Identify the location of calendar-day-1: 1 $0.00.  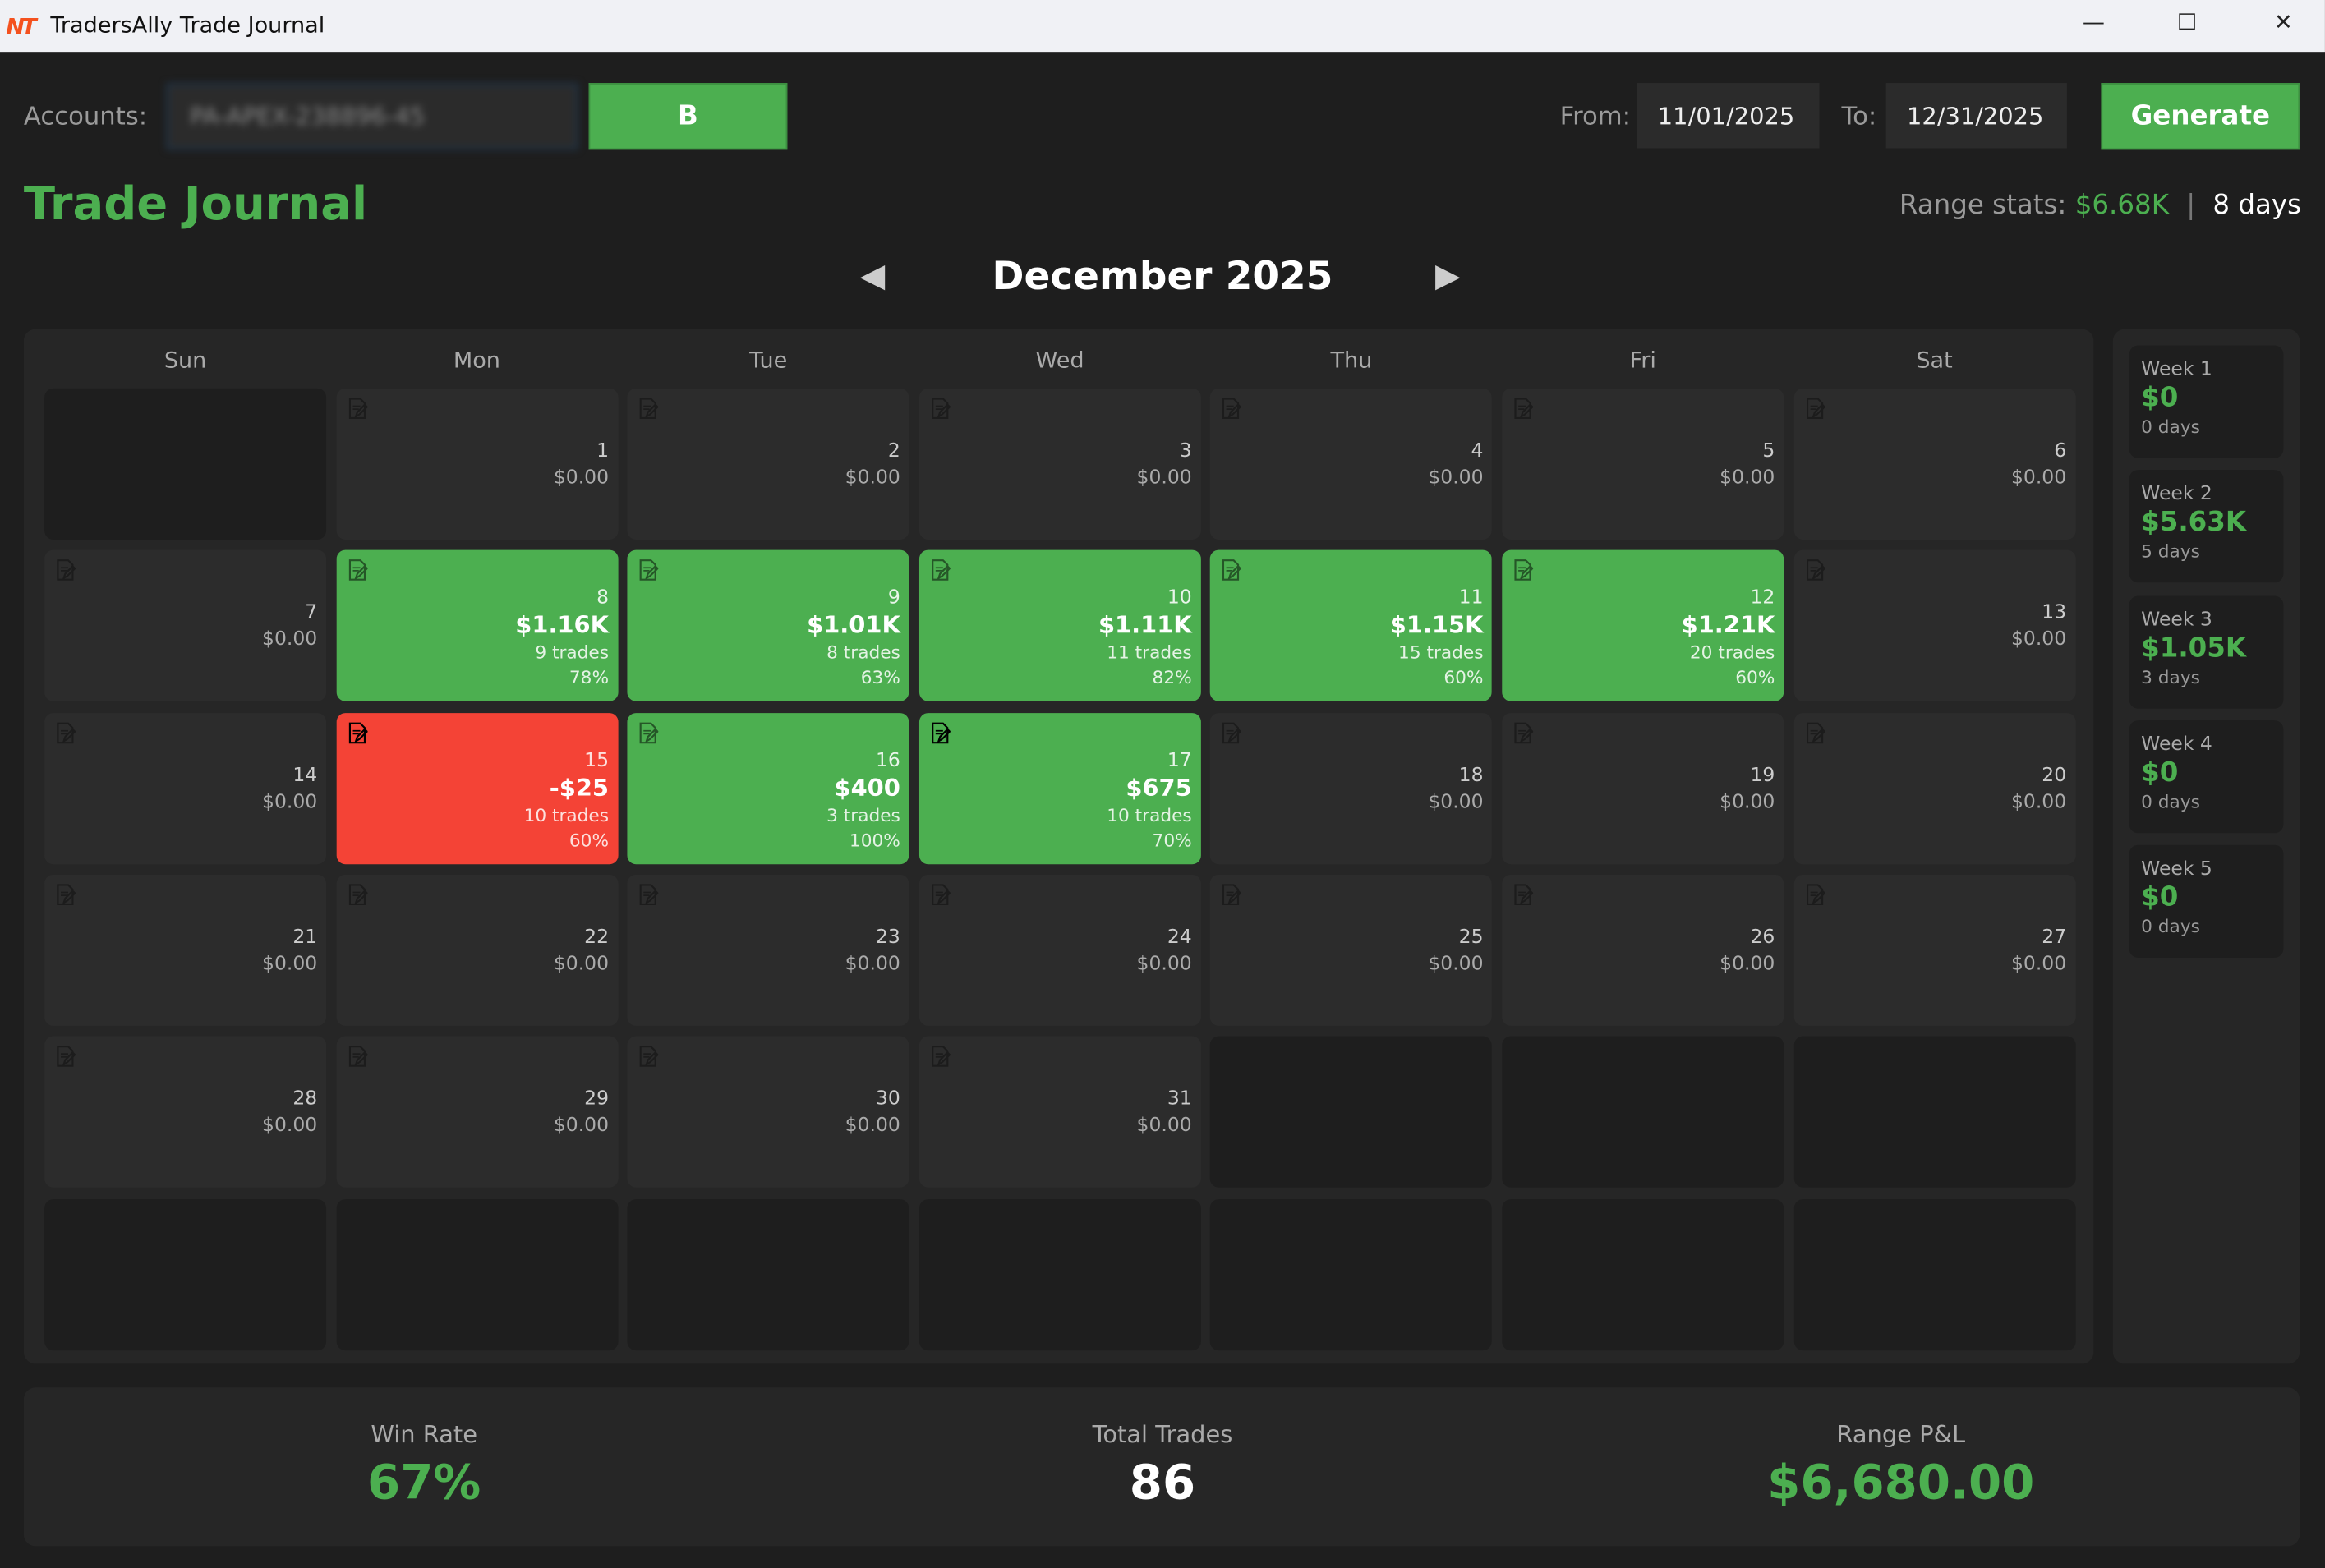
(476, 464).